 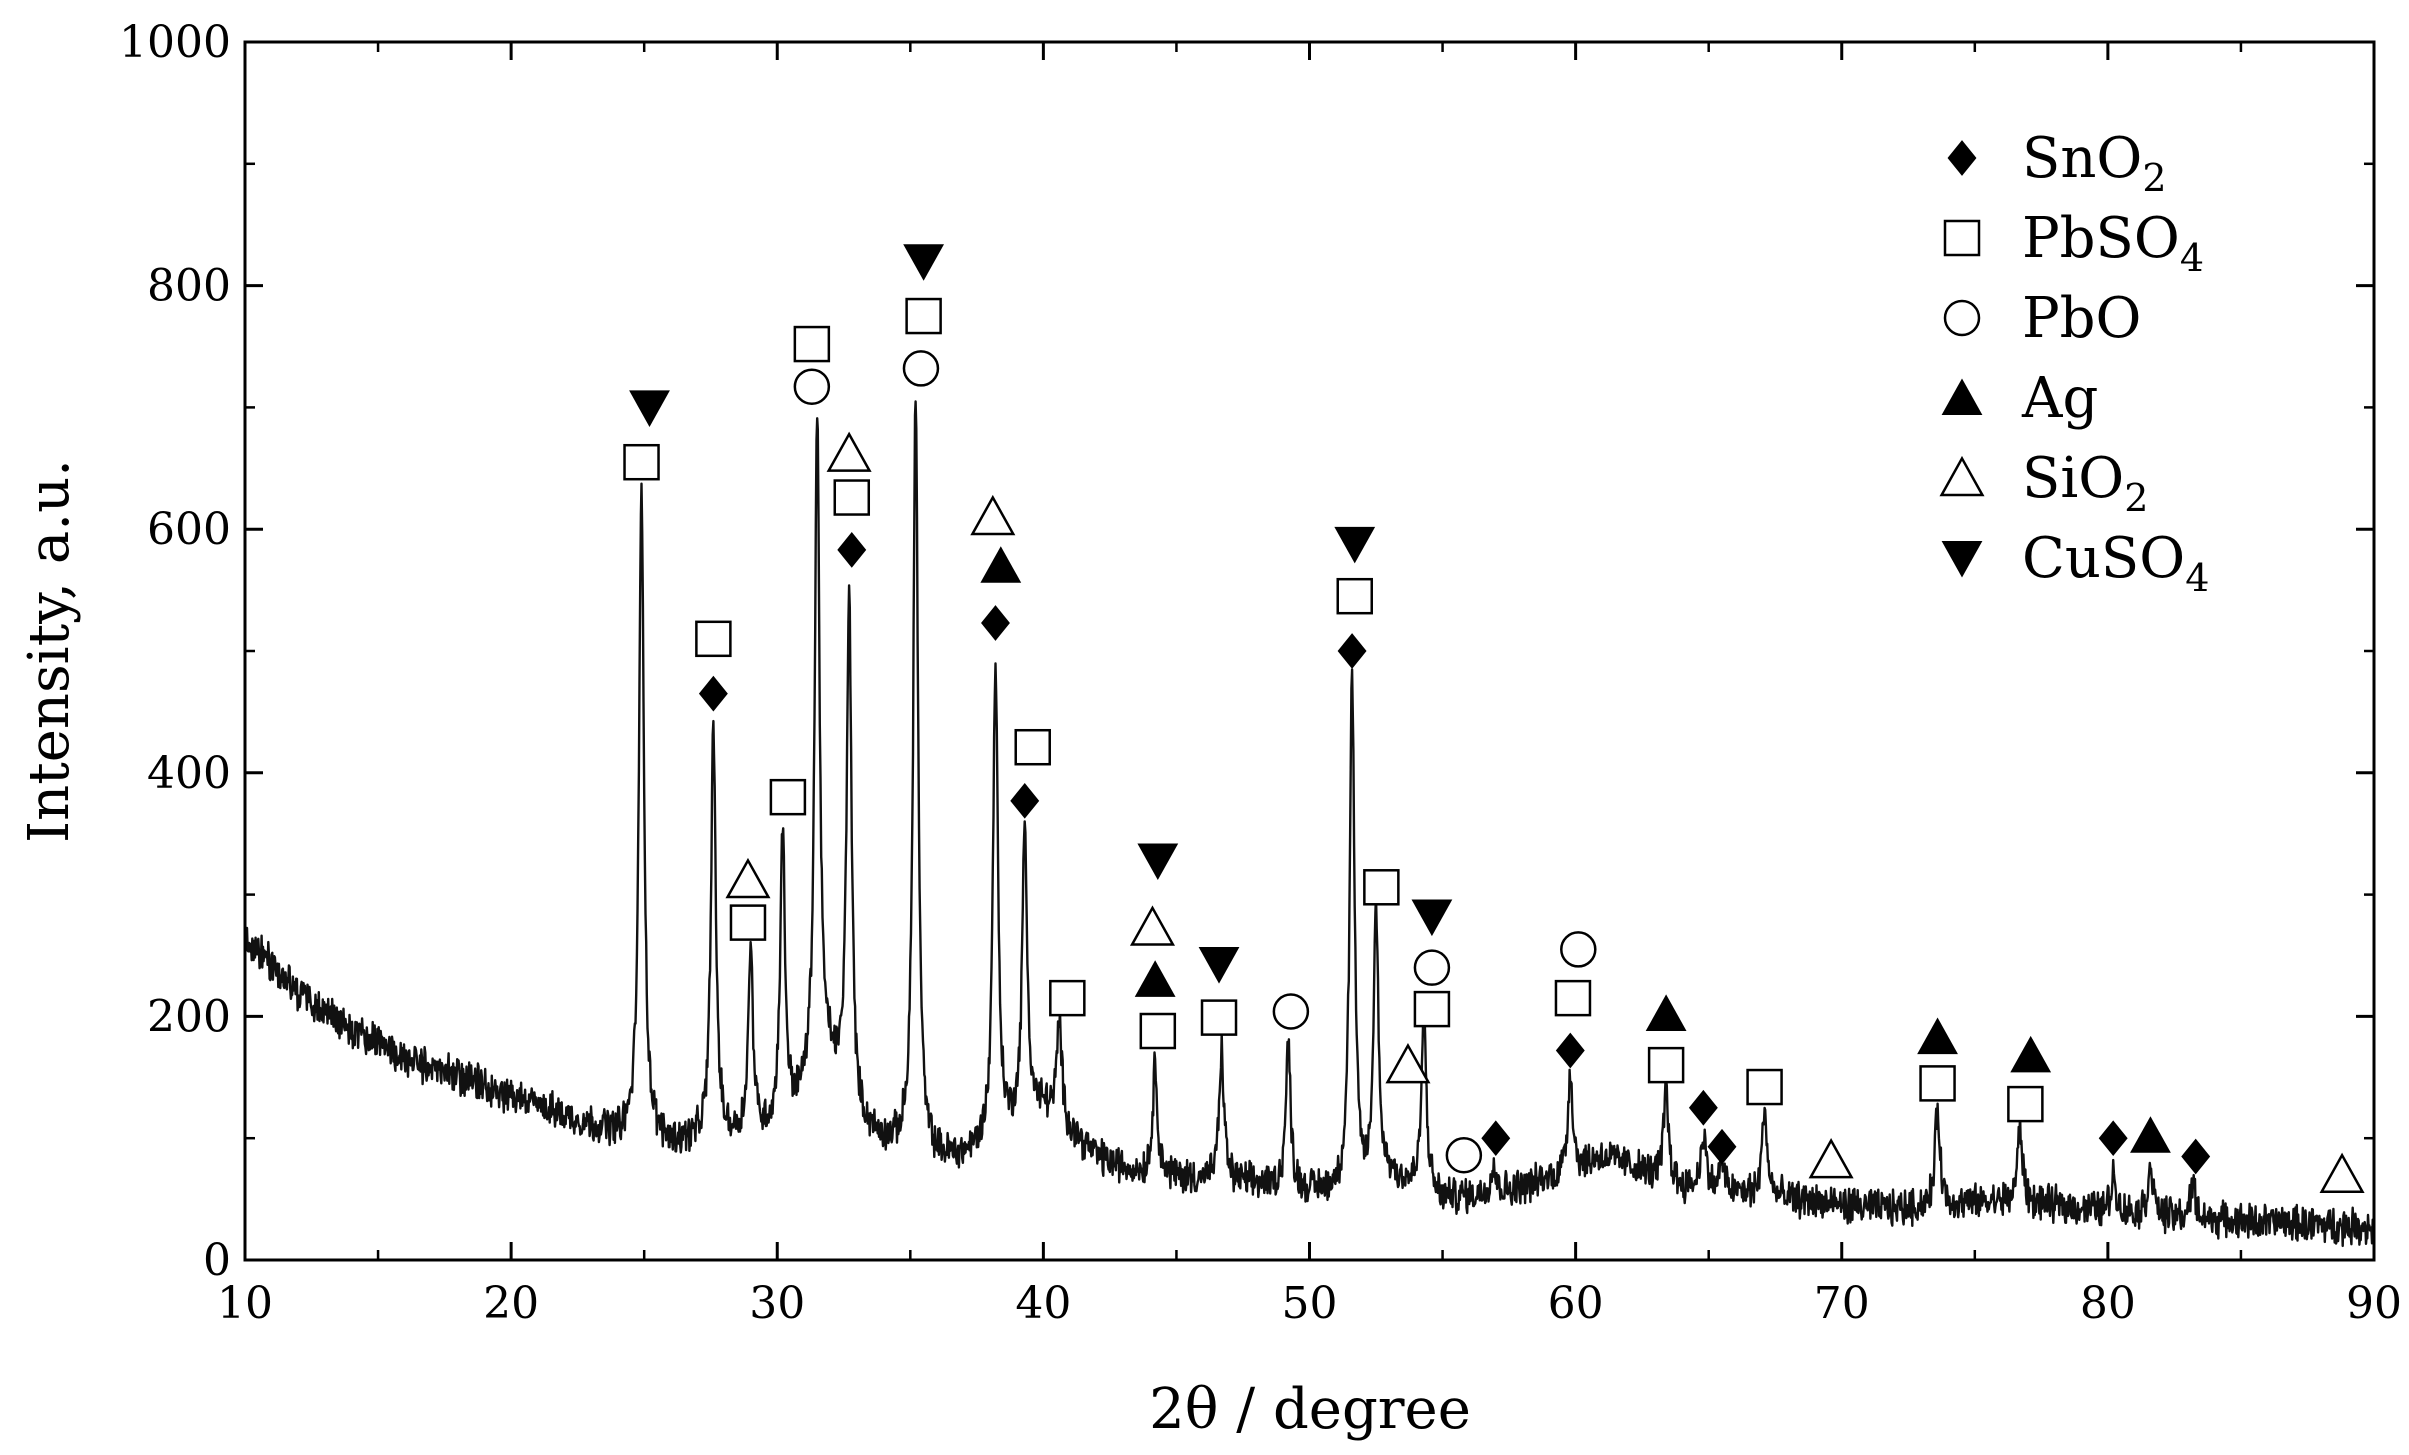 I want to click on x-tick-label-70: 70, so click(x=1842, y=1303).